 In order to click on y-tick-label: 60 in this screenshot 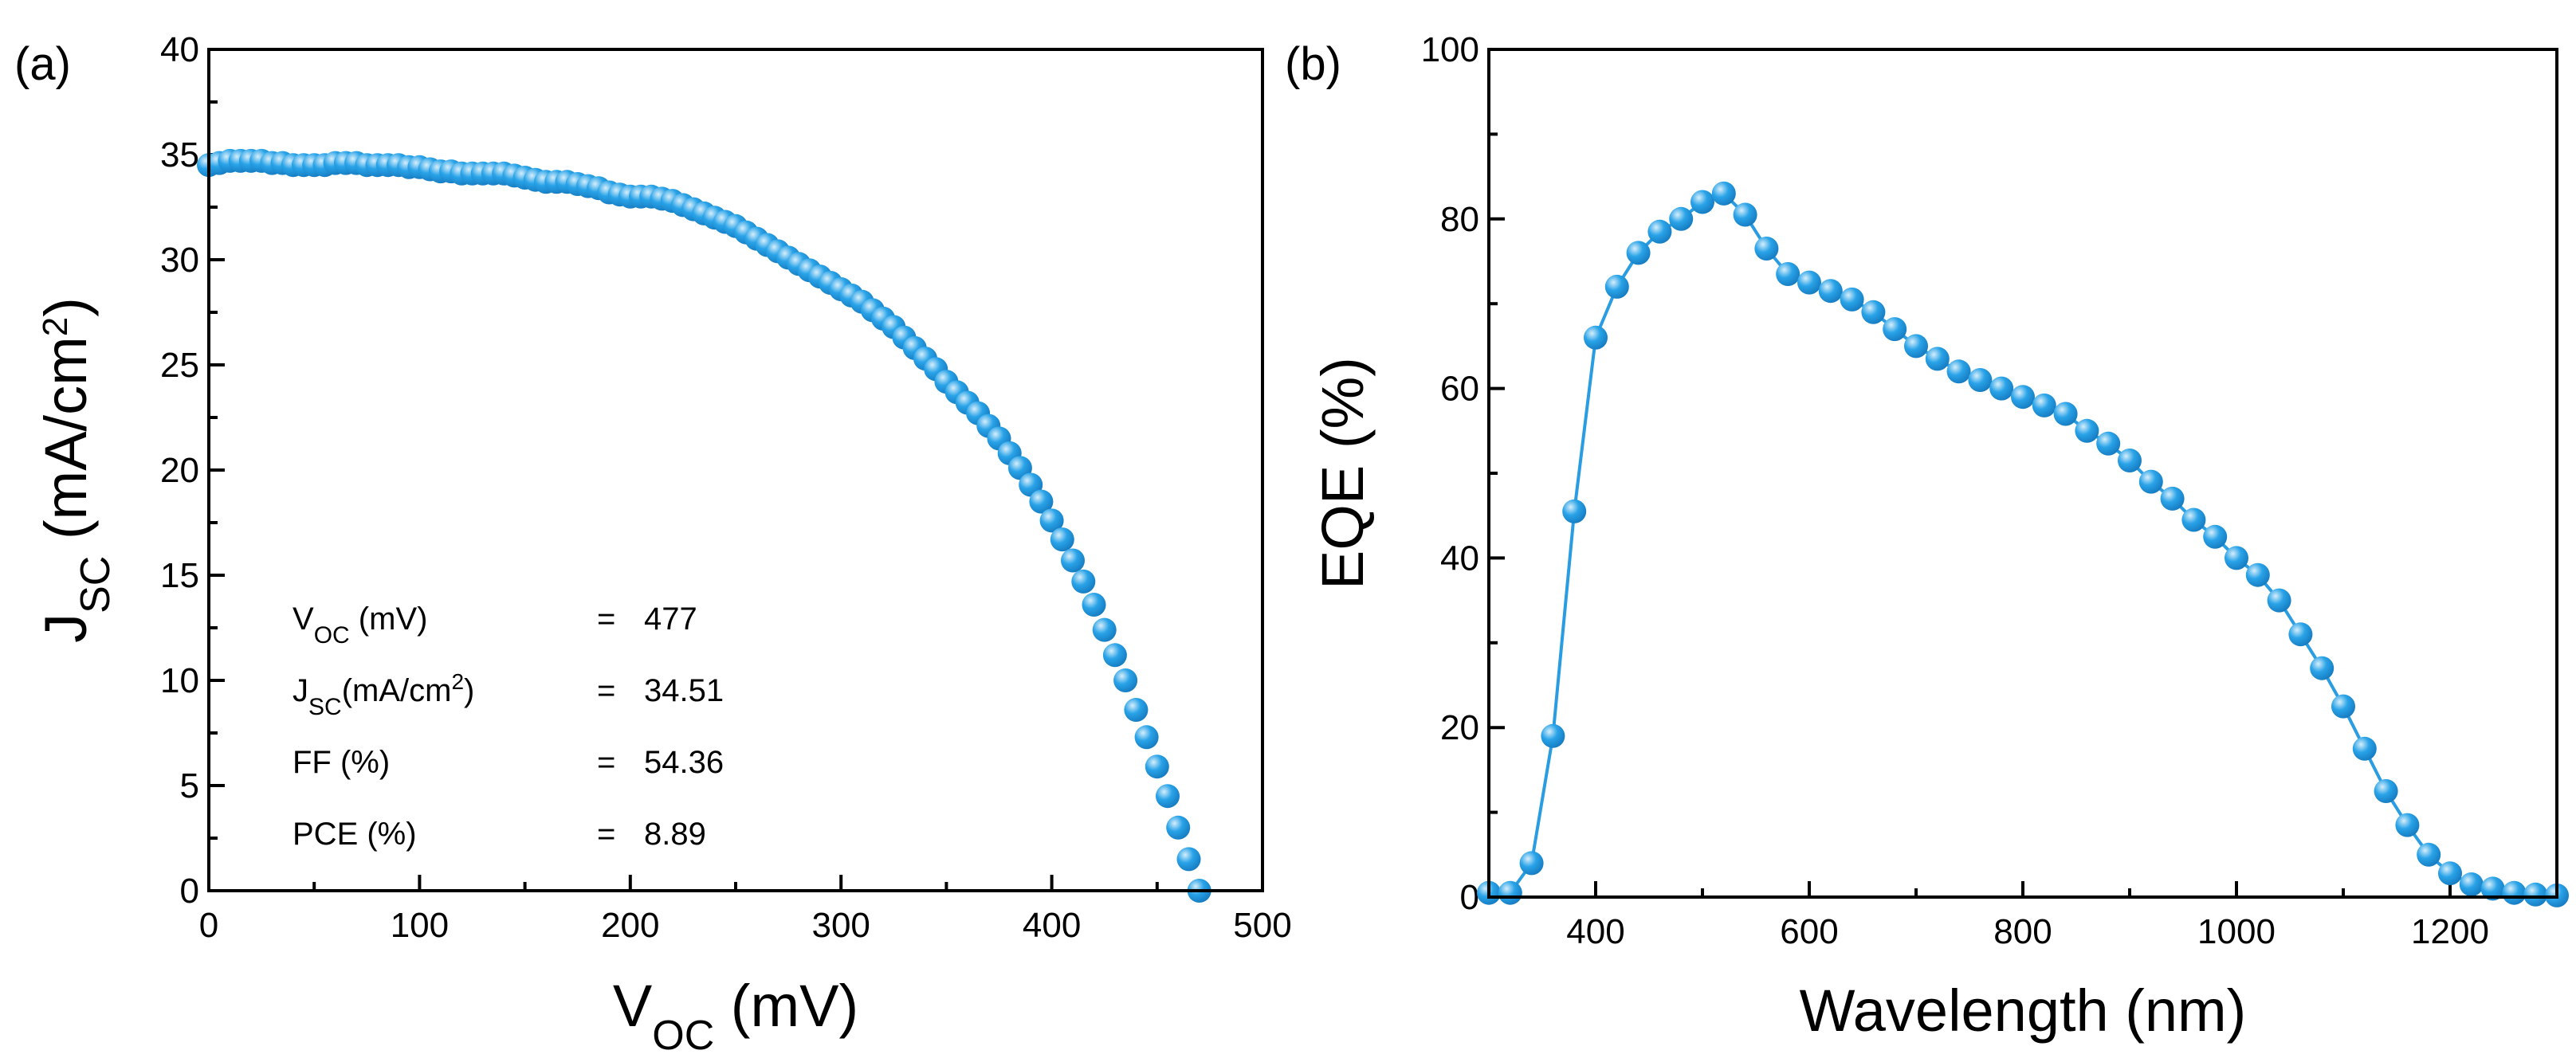, I will do `click(1459, 390)`.